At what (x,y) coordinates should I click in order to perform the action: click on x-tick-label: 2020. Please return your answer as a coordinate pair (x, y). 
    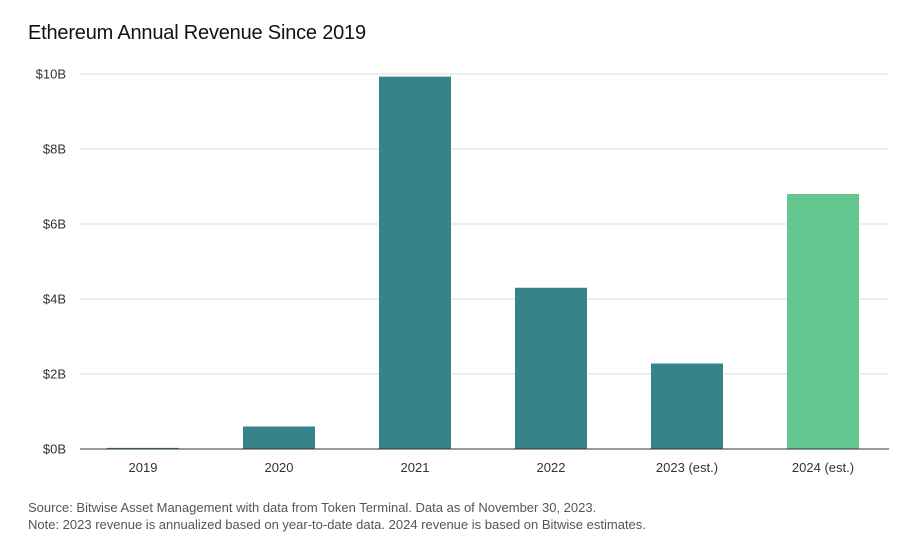
    Looking at the image, I should click on (279, 467).